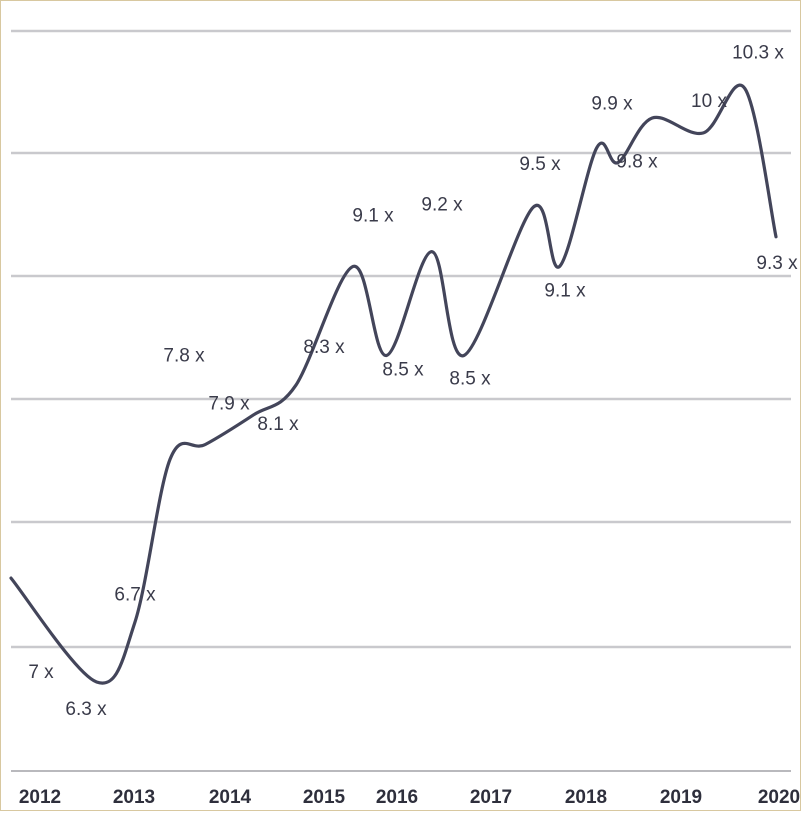 The width and height of the screenshot is (803, 813). What do you see at coordinates (681, 797) in the screenshot?
I see `x-tick-label: 2019` at bounding box center [681, 797].